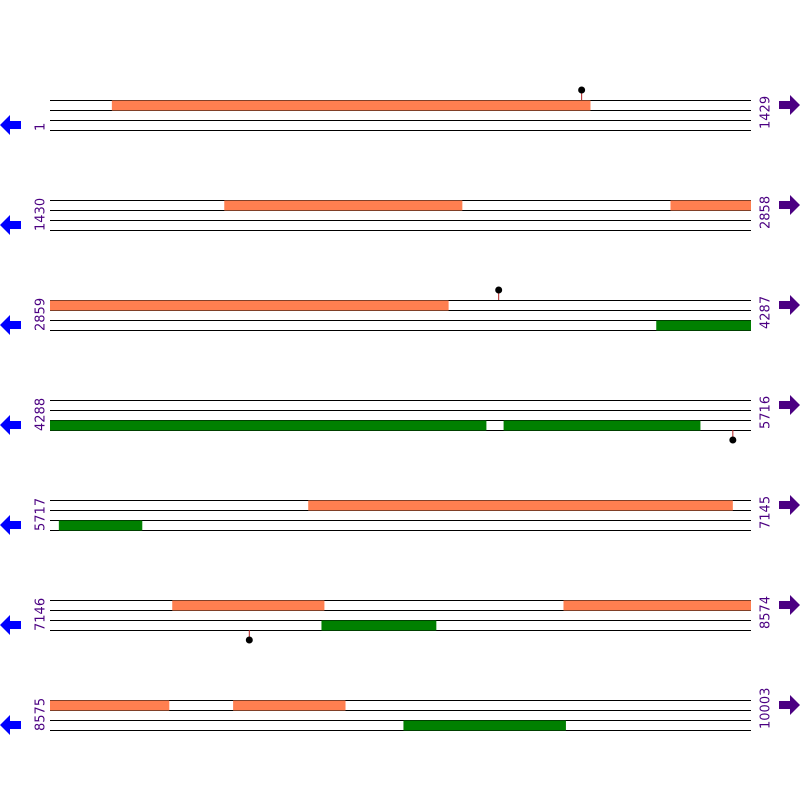 The height and width of the screenshot is (800, 800). What do you see at coordinates (41, 214) in the screenshot?
I see `start-label: 1430` at bounding box center [41, 214].